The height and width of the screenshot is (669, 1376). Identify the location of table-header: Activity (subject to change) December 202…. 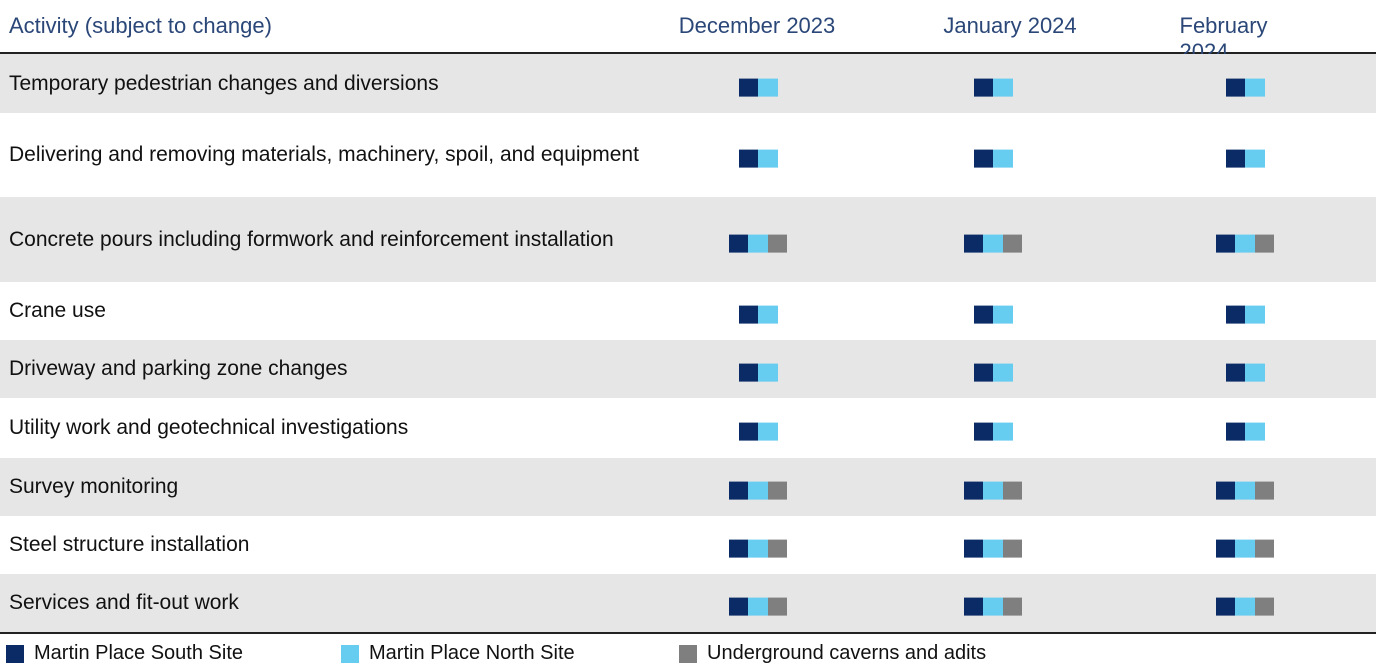
(688, 32).